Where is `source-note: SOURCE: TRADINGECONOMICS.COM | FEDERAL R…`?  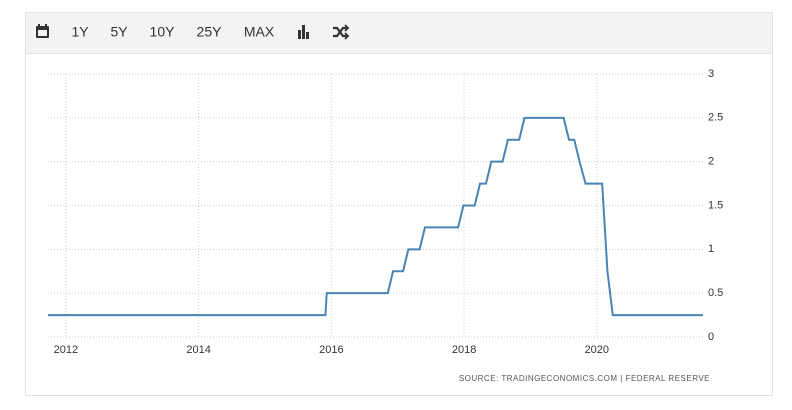
source-note: SOURCE: TRADINGECONOMICS.COM | FEDERAL R… is located at coordinates (584, 378).